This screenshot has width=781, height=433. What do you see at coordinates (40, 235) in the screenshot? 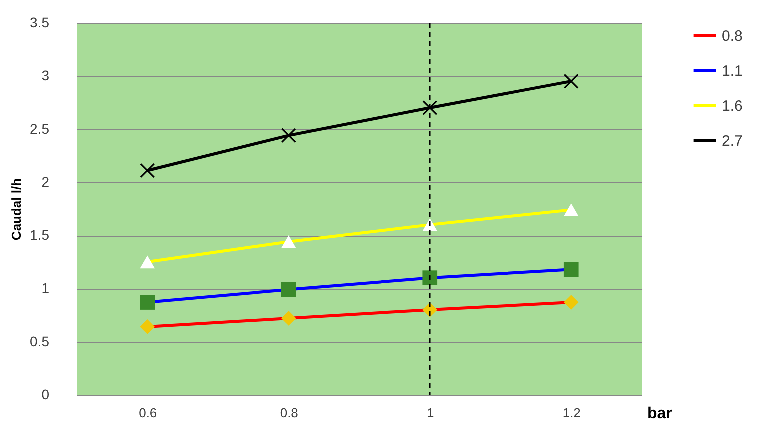
I see `y-tick-label: 1.5` at bounding box center [40, 235].